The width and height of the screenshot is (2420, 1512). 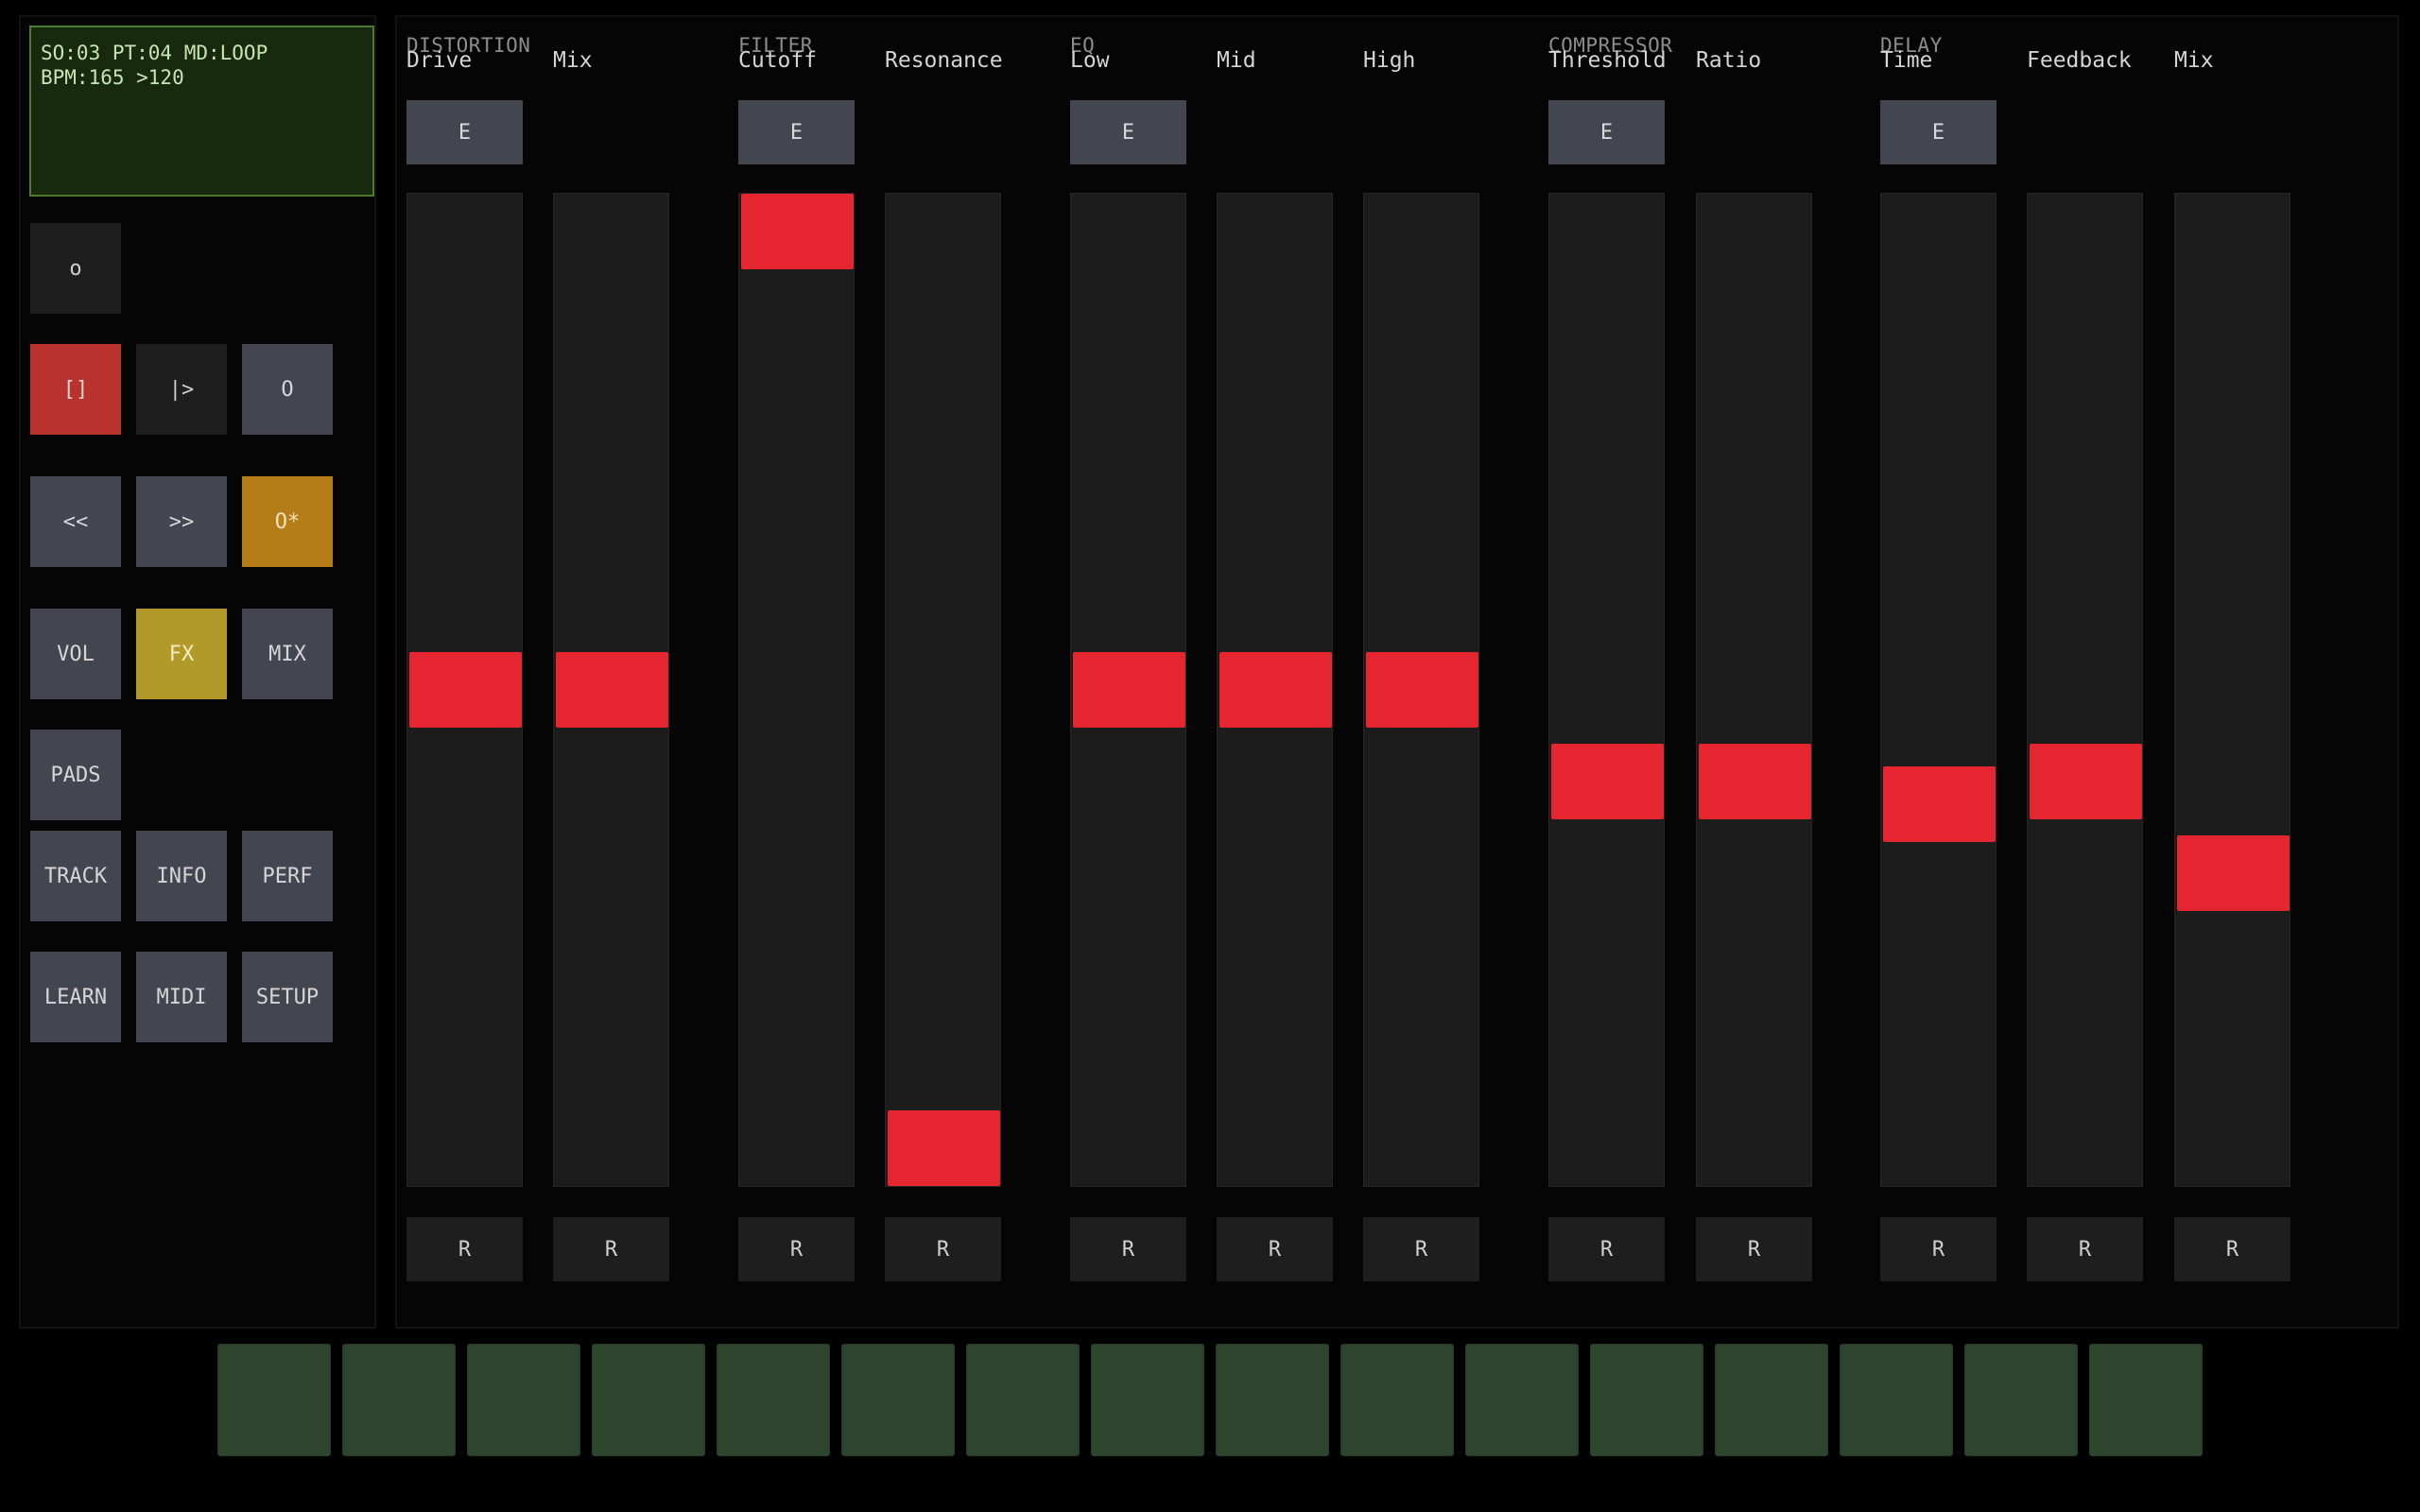 I want to click on delay-enable-button: E, so click(x=1938, y=132).